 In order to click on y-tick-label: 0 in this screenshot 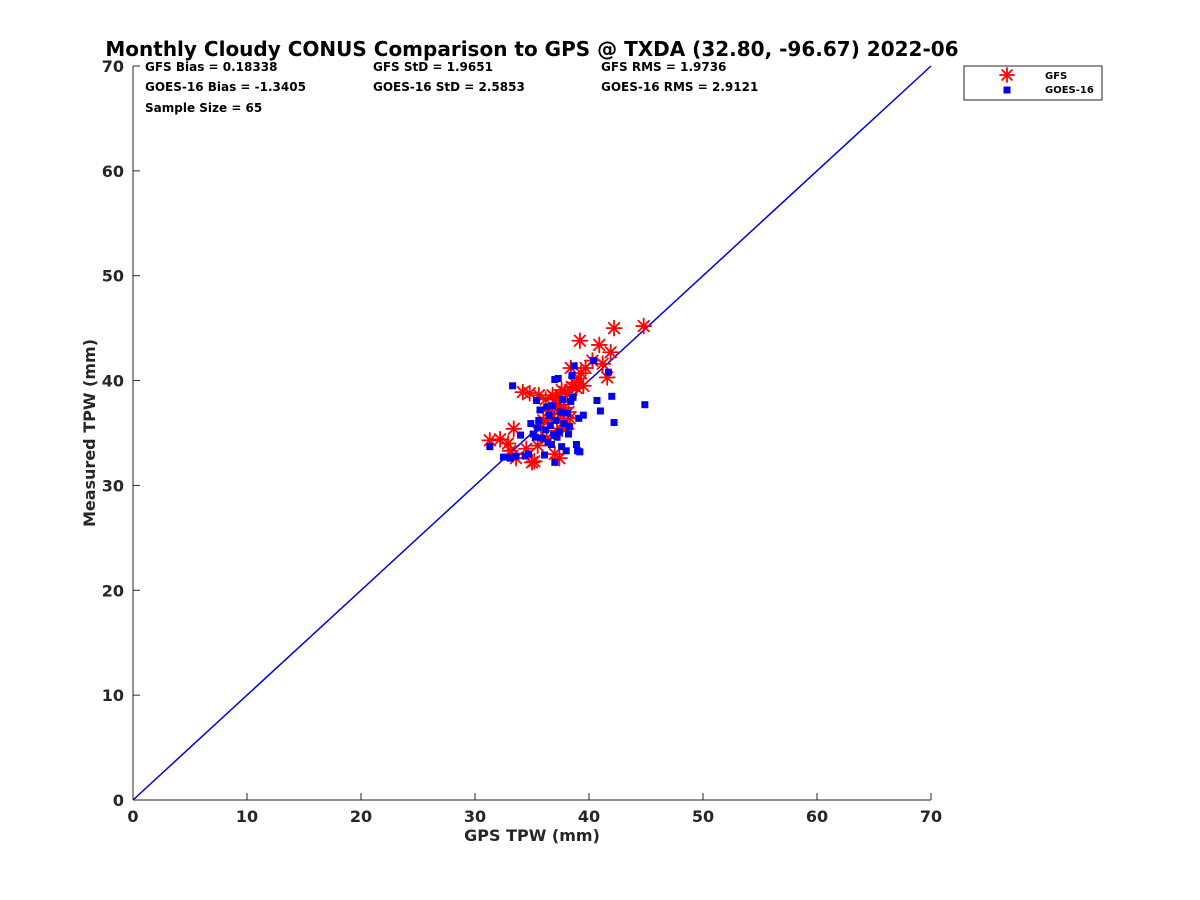, I will do `click(118, 800)`.